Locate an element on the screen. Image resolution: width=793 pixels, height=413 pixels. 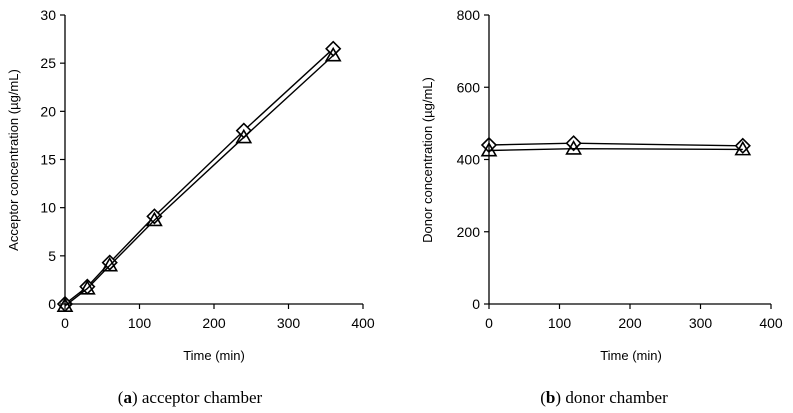
panel-a-x-tick-label: 200 is located at coordinates (214, 323).